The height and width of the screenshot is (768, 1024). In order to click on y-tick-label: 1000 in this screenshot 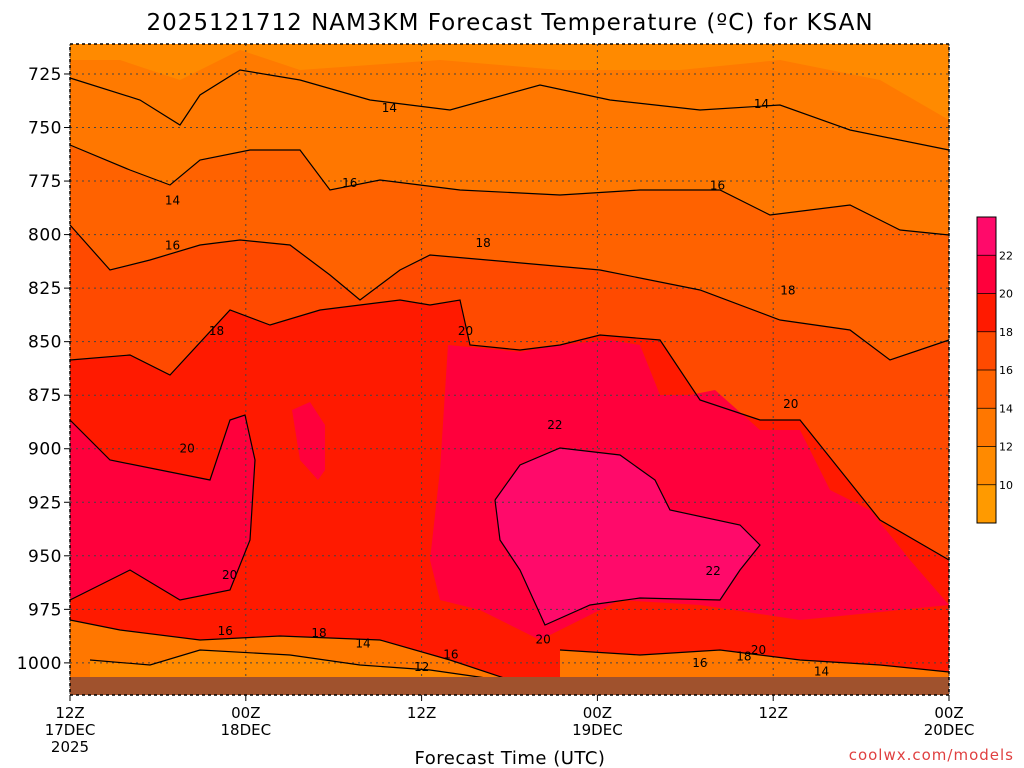, I will do `click(39, 664)`.